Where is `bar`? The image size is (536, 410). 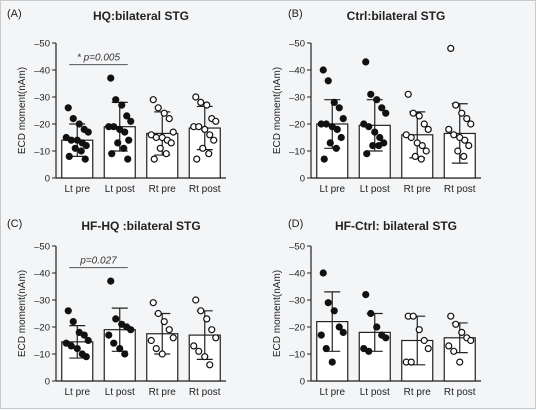
bar is located at coordinates (77, 361).